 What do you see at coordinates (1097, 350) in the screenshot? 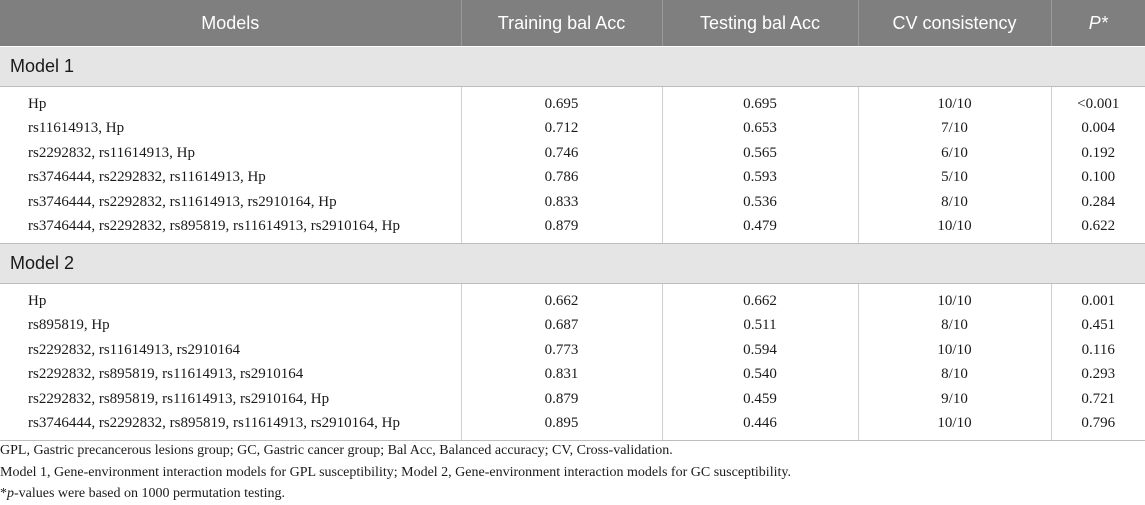
I see `cell-p-value: 0.116` at bounding box center [1097, 350].